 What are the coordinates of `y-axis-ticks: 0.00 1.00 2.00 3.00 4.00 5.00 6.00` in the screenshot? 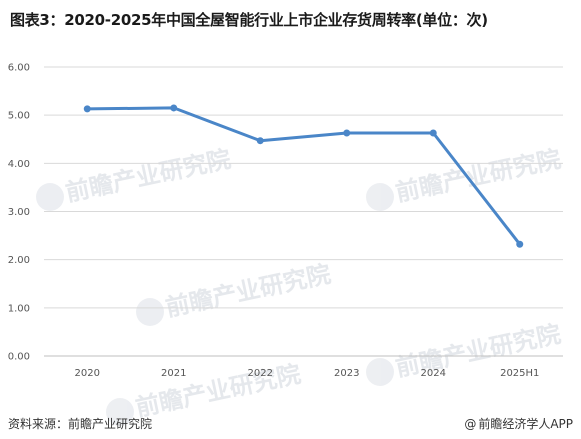 It's located at (19, 213).